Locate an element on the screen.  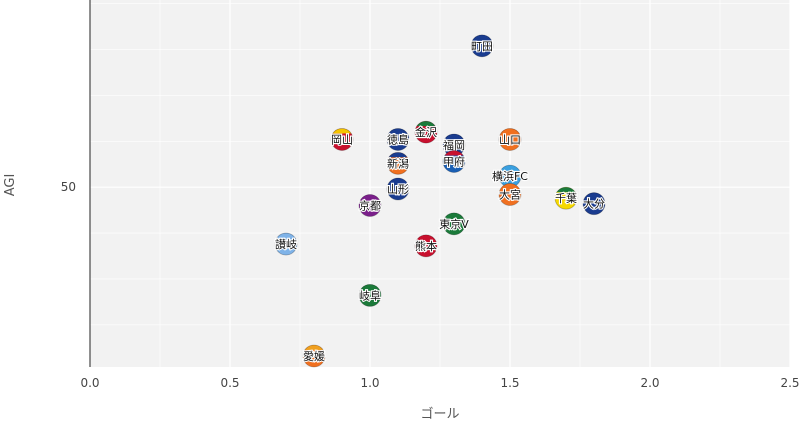
x-tick-label: 0.5 is located at coordinates (229, 383).